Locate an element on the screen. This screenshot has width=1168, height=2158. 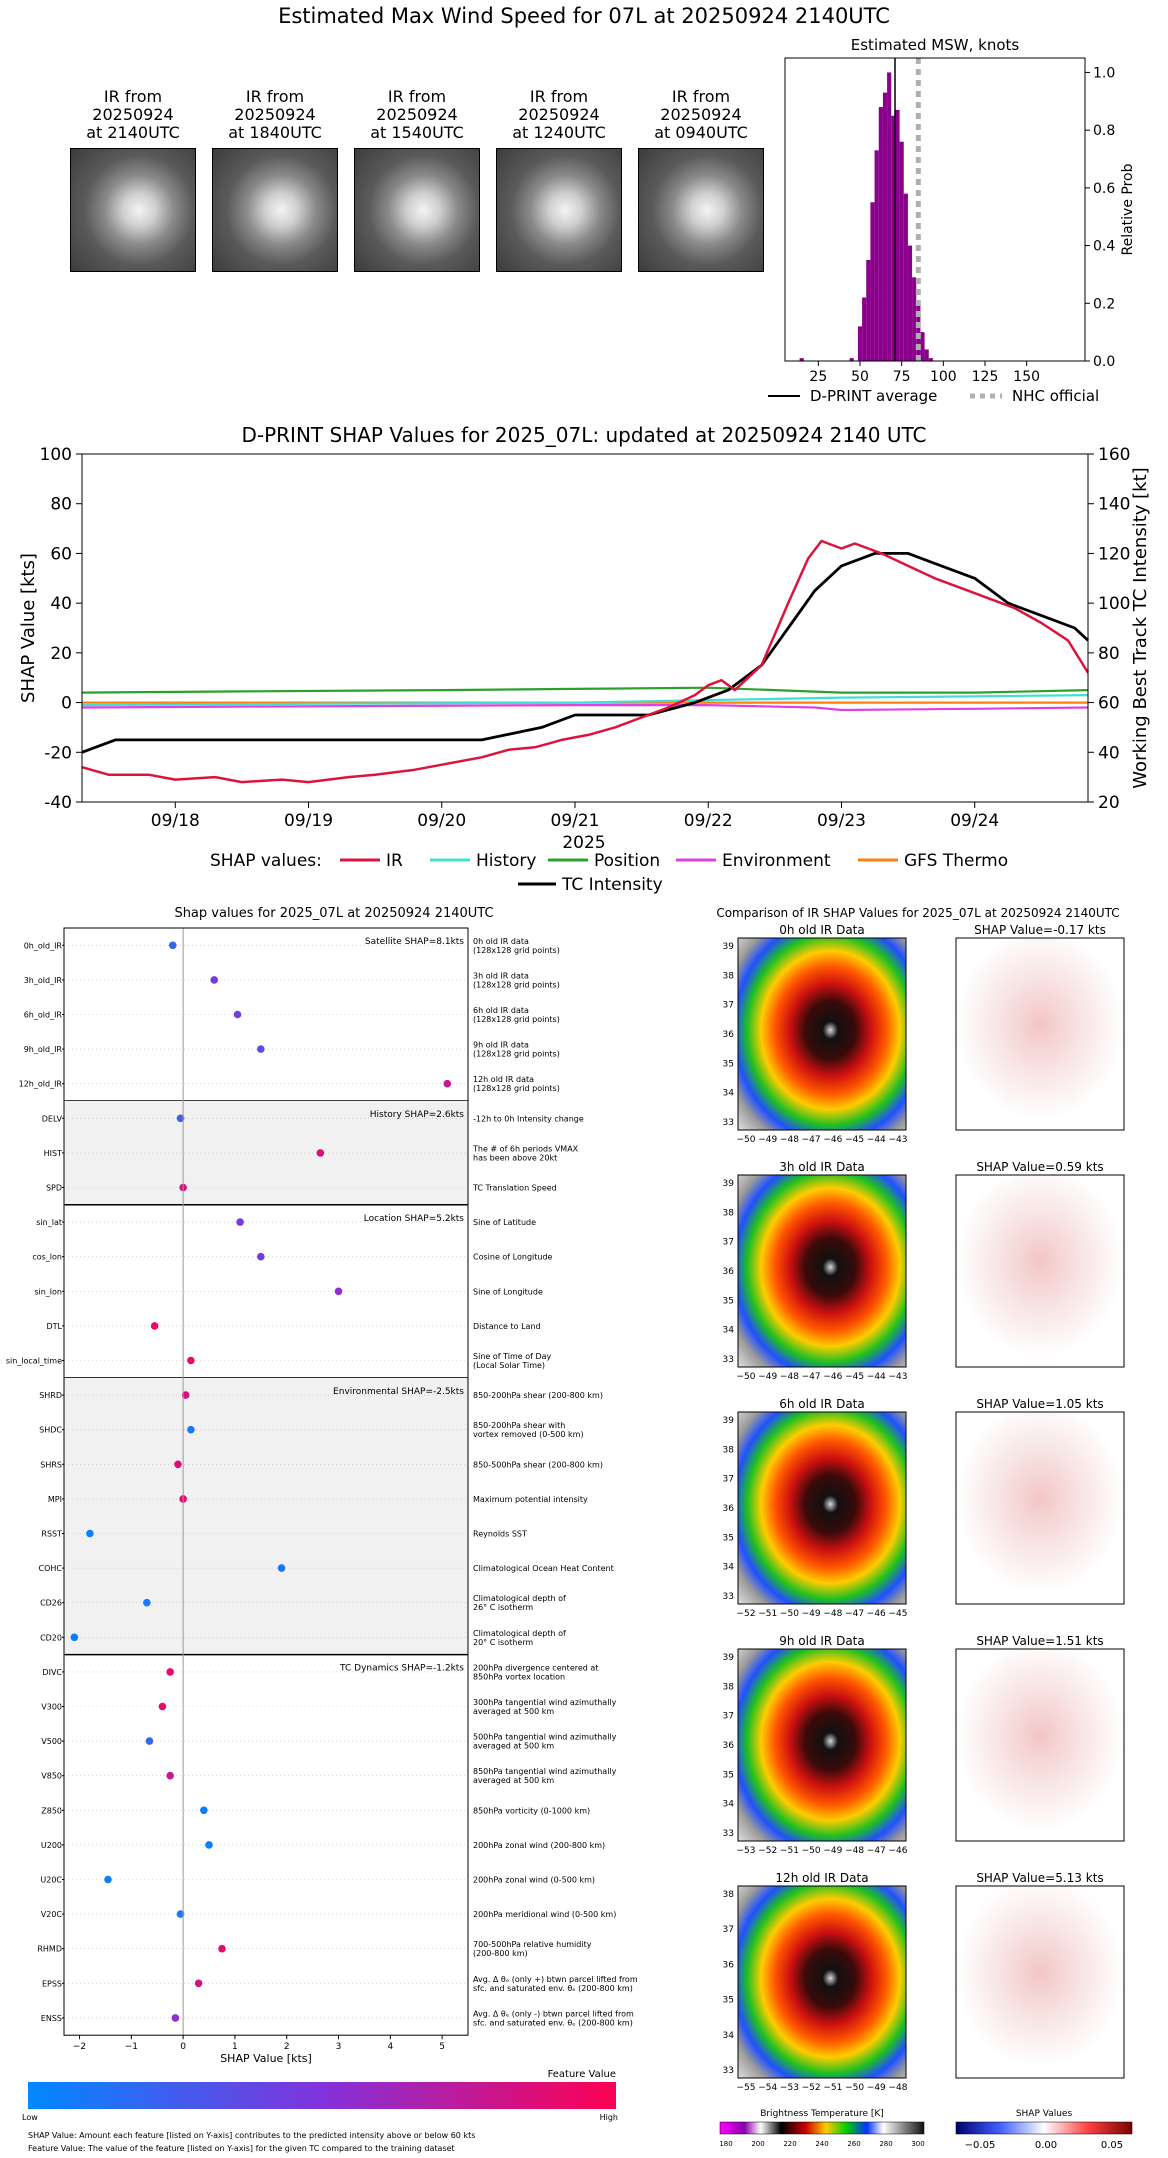
y-tick-label: 60 is located at coordinates (61, 554).